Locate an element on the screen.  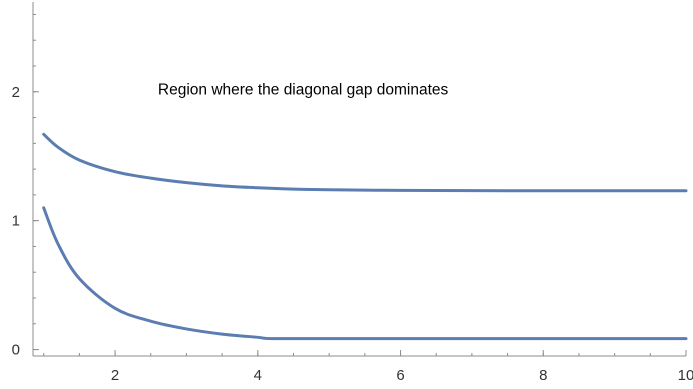
chart-annotation: Region where the diagonal gap dominates is located at coordinates (303, 89).